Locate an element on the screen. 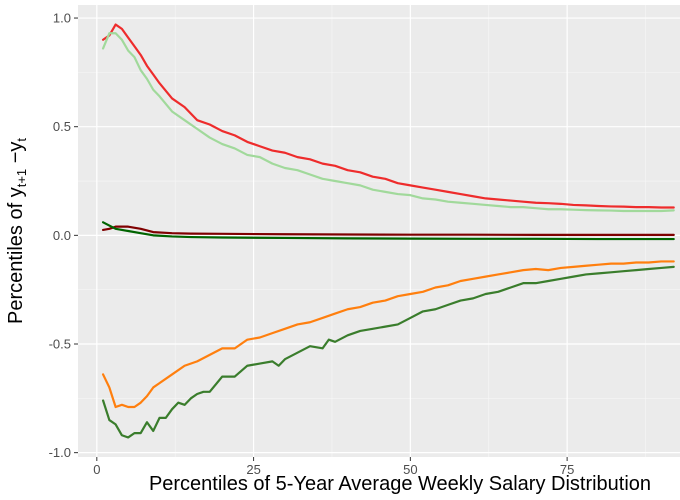 This screenshot has height=500, width=680. y-tick-label: -0.5 is located at coordinates (60, 344).